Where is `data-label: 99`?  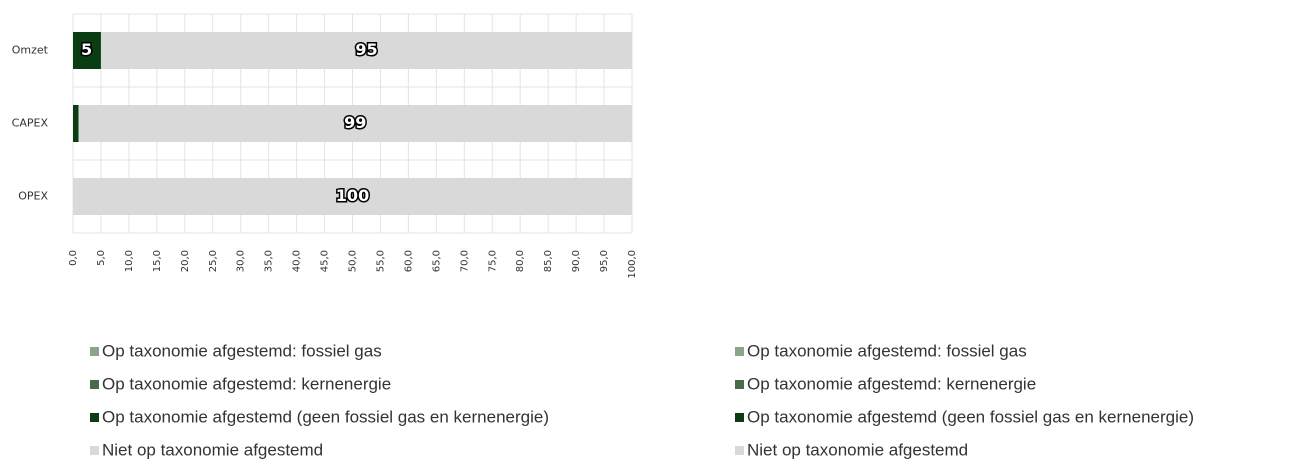 data-label: 99 is located at coordinates (355, 122).